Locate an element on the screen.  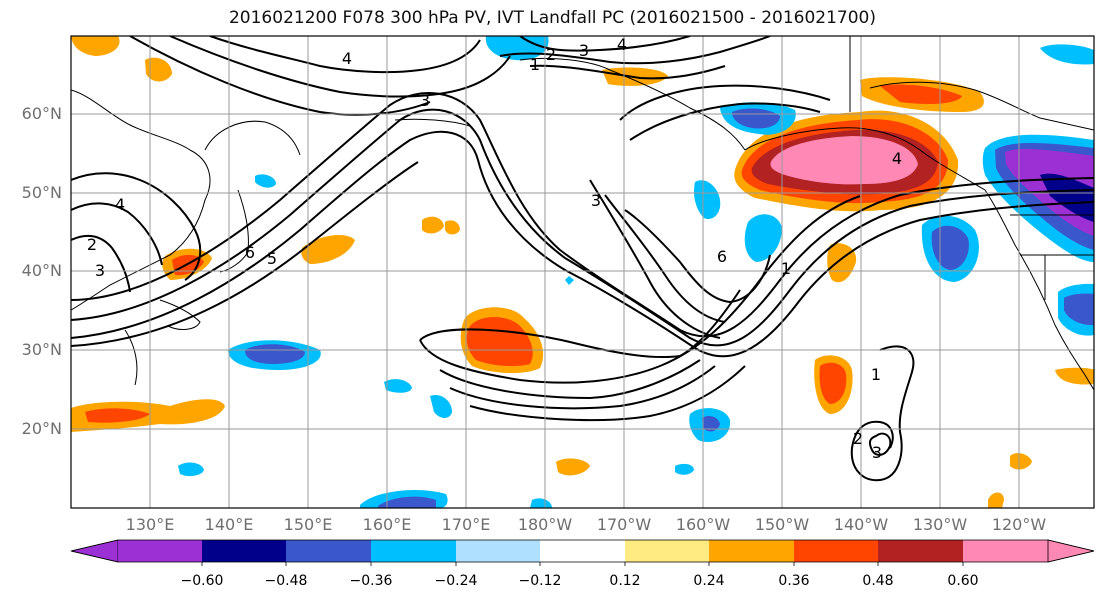
lon-label: 180°W is located at coordinates (545, 524).